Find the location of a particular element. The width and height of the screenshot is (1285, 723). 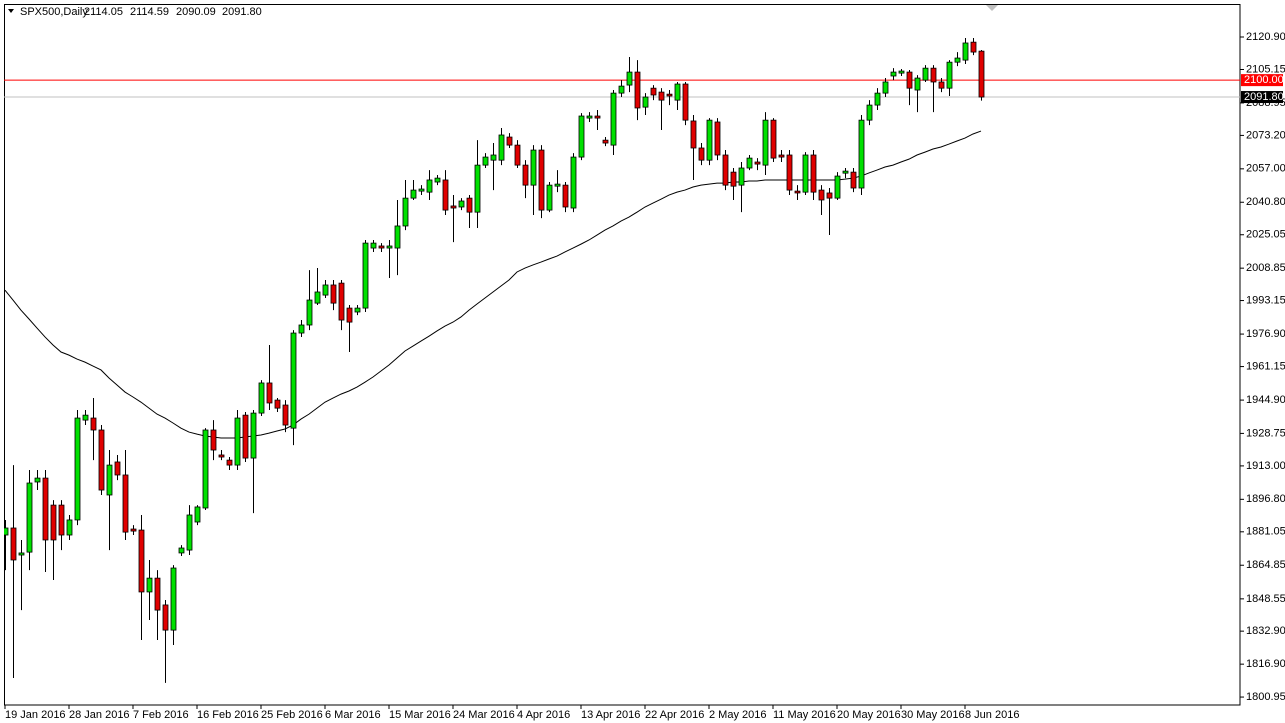

y-tick-label: 1944.90 is located at coordinates (1265, 400).